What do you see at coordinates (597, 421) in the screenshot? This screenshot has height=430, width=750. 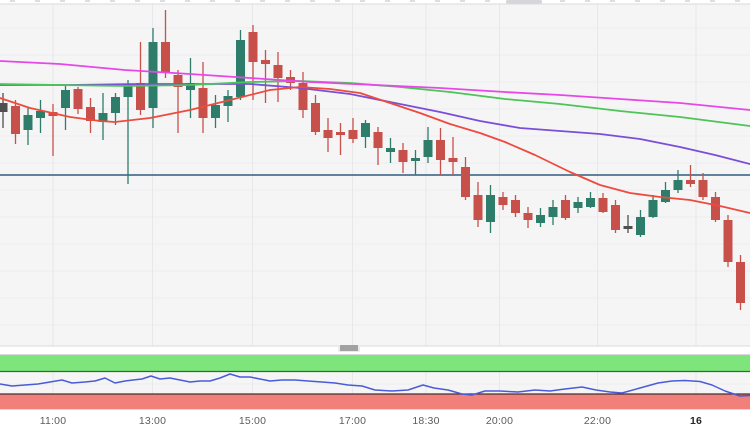 I see `time-axis-label: 22:00` at bounding box center [597, 421].